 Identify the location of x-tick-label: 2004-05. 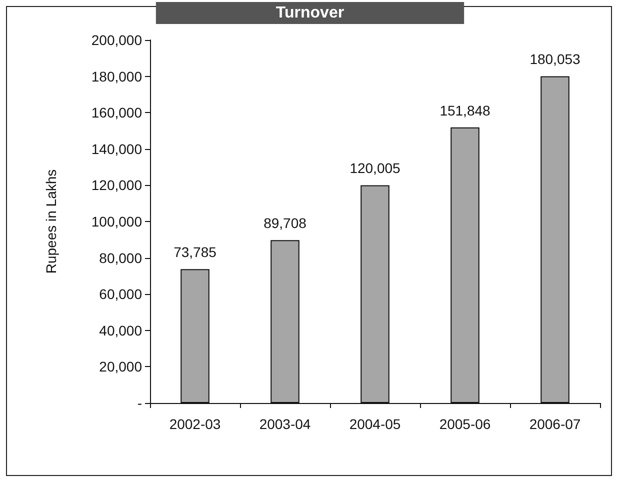
(375, 424).